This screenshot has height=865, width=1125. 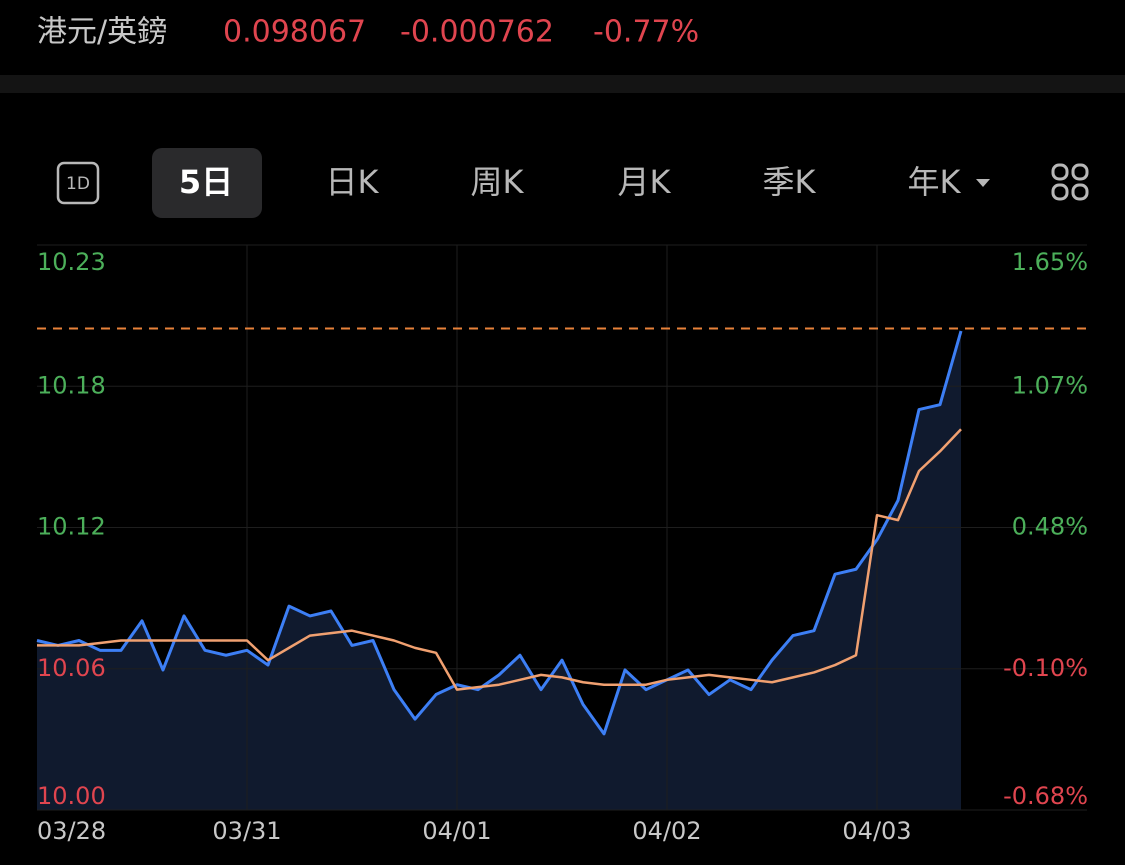 I want to click on y-tick-label: 10.23, so click(x=71, y=262).